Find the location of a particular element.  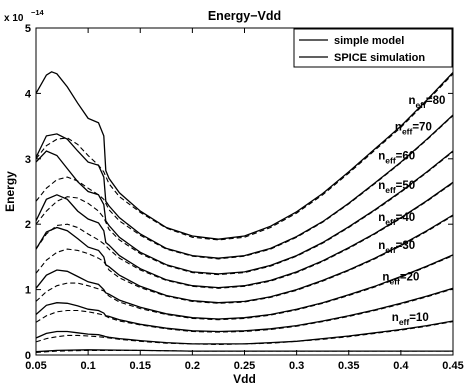

x-tick-label: 0.35 is located at coordinates (348, 366).